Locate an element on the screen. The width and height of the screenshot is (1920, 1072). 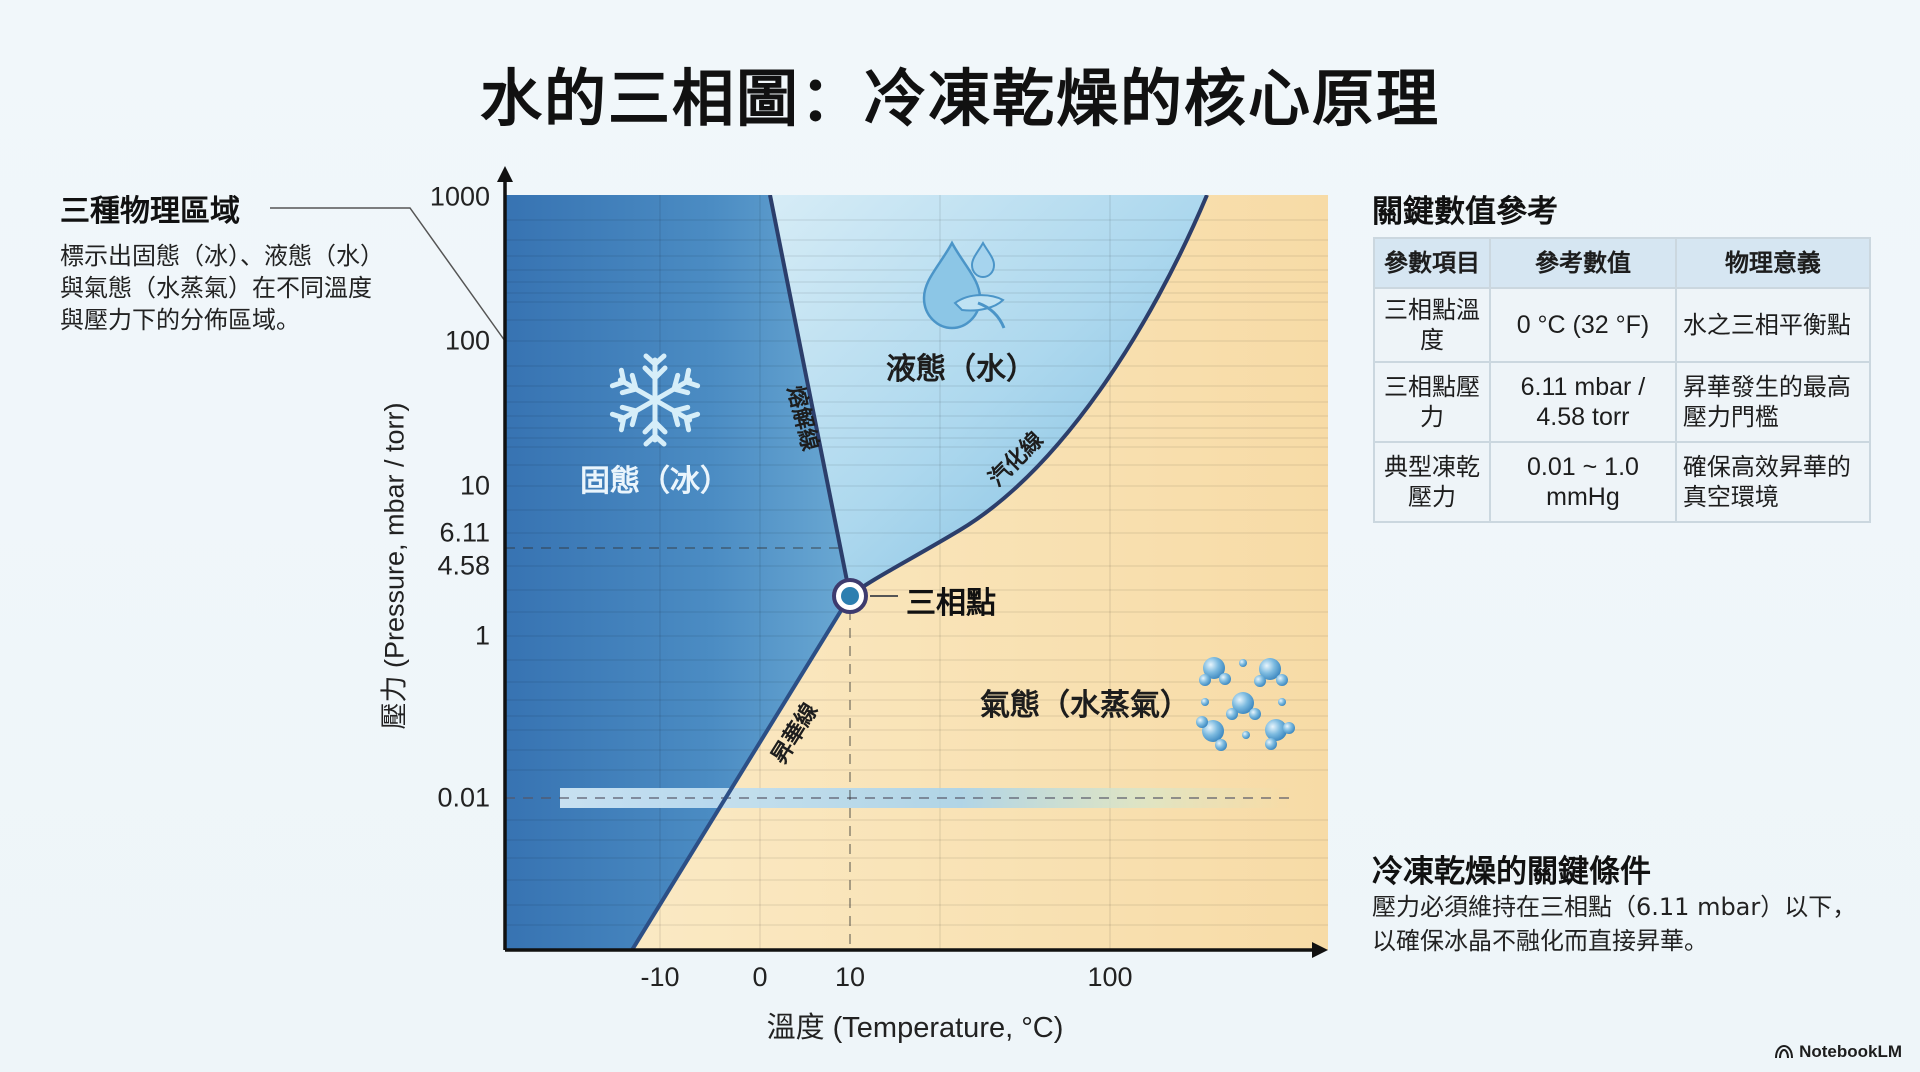
value-cell: 0 °C (32 °F) is located at coordinates (1583, 325).